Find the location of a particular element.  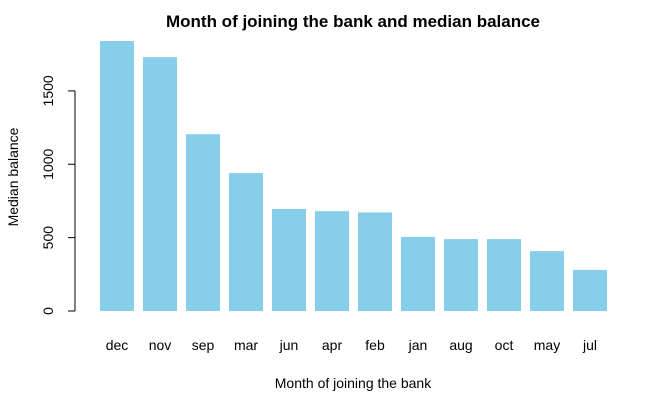

x-tick-label-aug: aug is located at coordinates (460, 345).